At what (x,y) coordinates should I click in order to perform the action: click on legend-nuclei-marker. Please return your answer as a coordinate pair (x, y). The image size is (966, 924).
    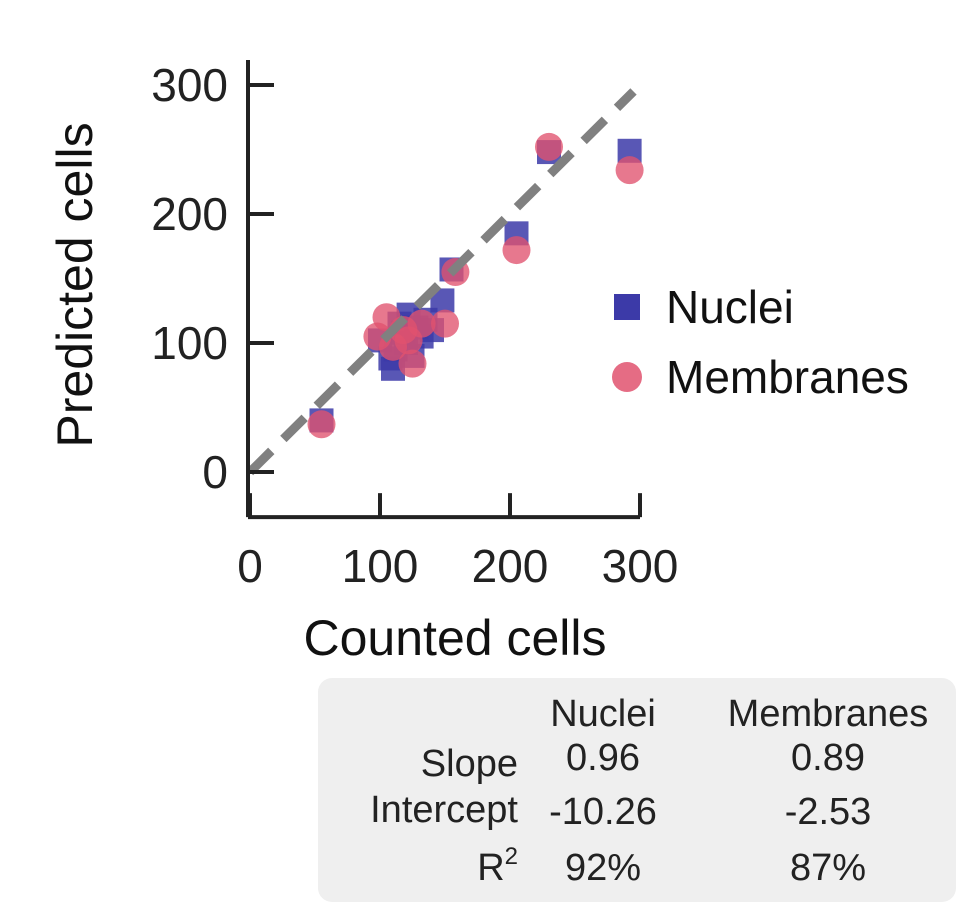
    Looking at the image, I should click on (627, 307).